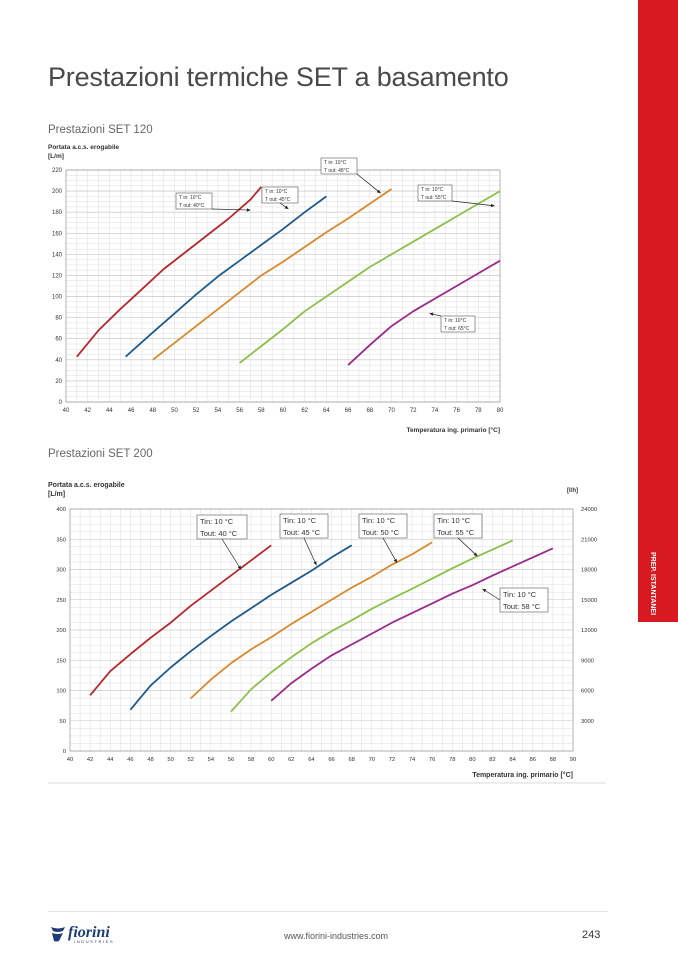  What do you see at coordinates (302, 532) in the screenshot?
I see `annotation-text: Tout: 45 °C` at bounding box center [302, 532].